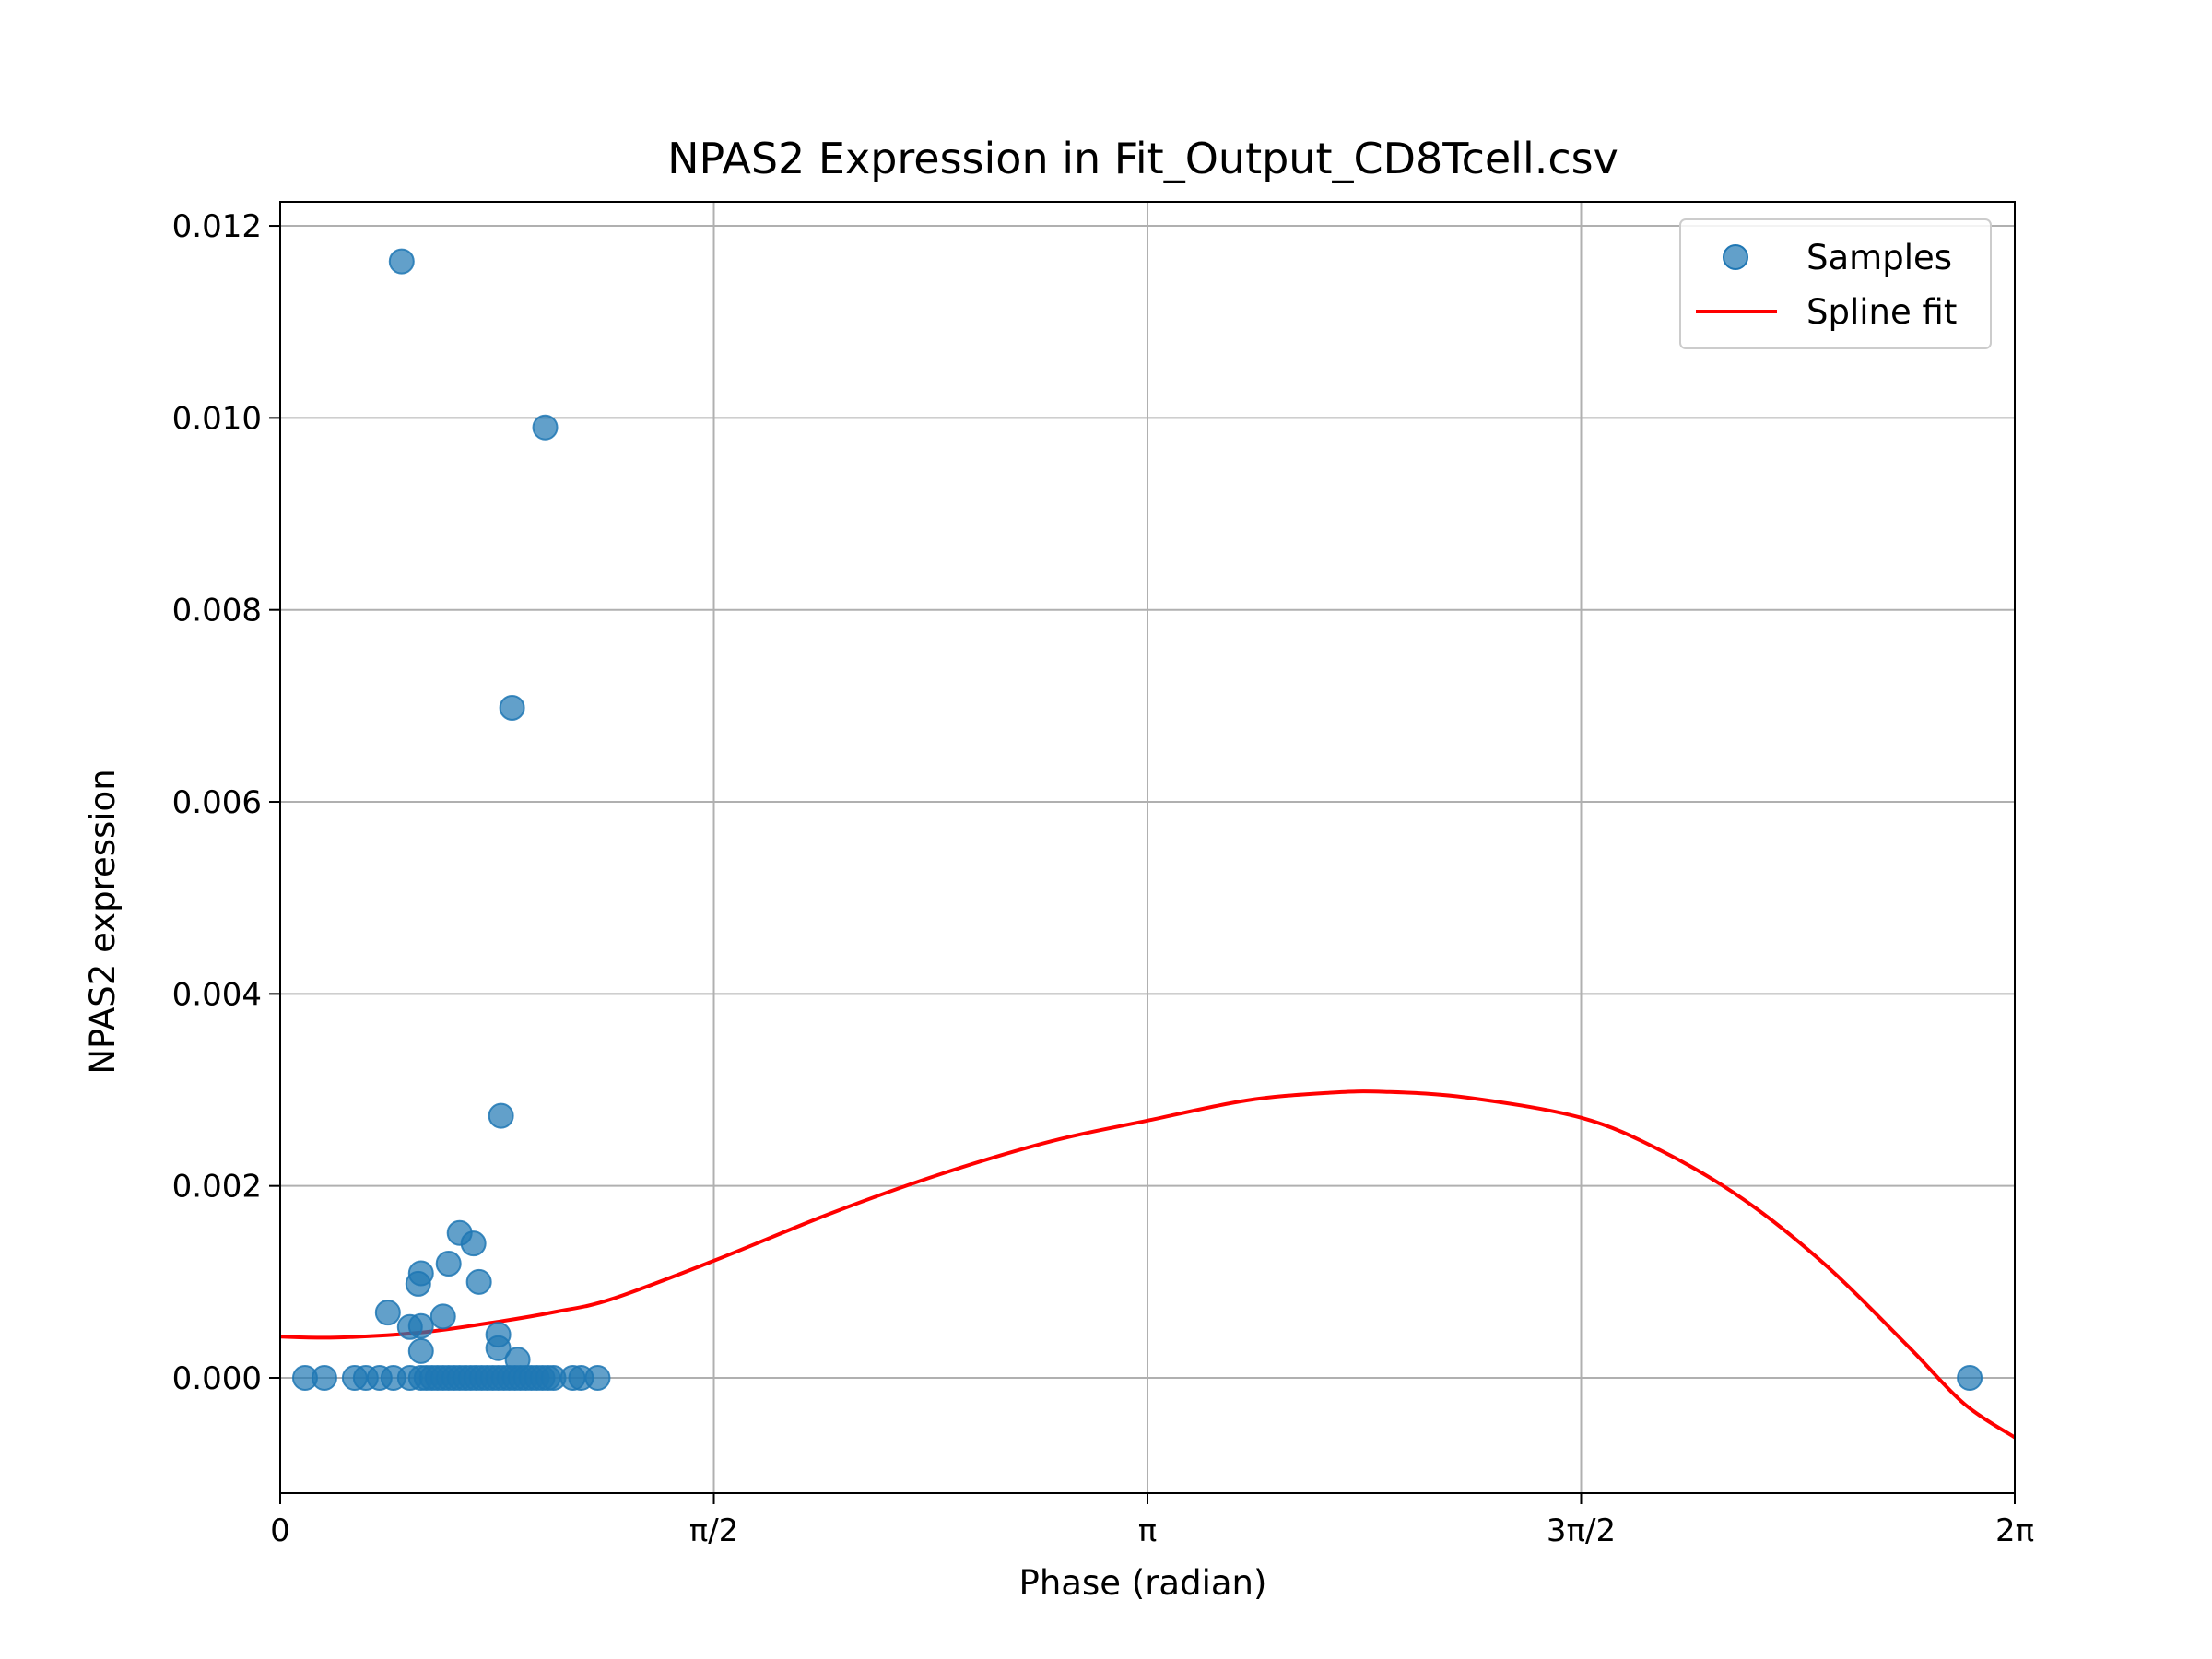 The height and width of the screenshot is (1659, 2212). Describe the element at coordinates (2014, 1530) in the screenshot. I see `x-tick-label-4: 2π` at that location.